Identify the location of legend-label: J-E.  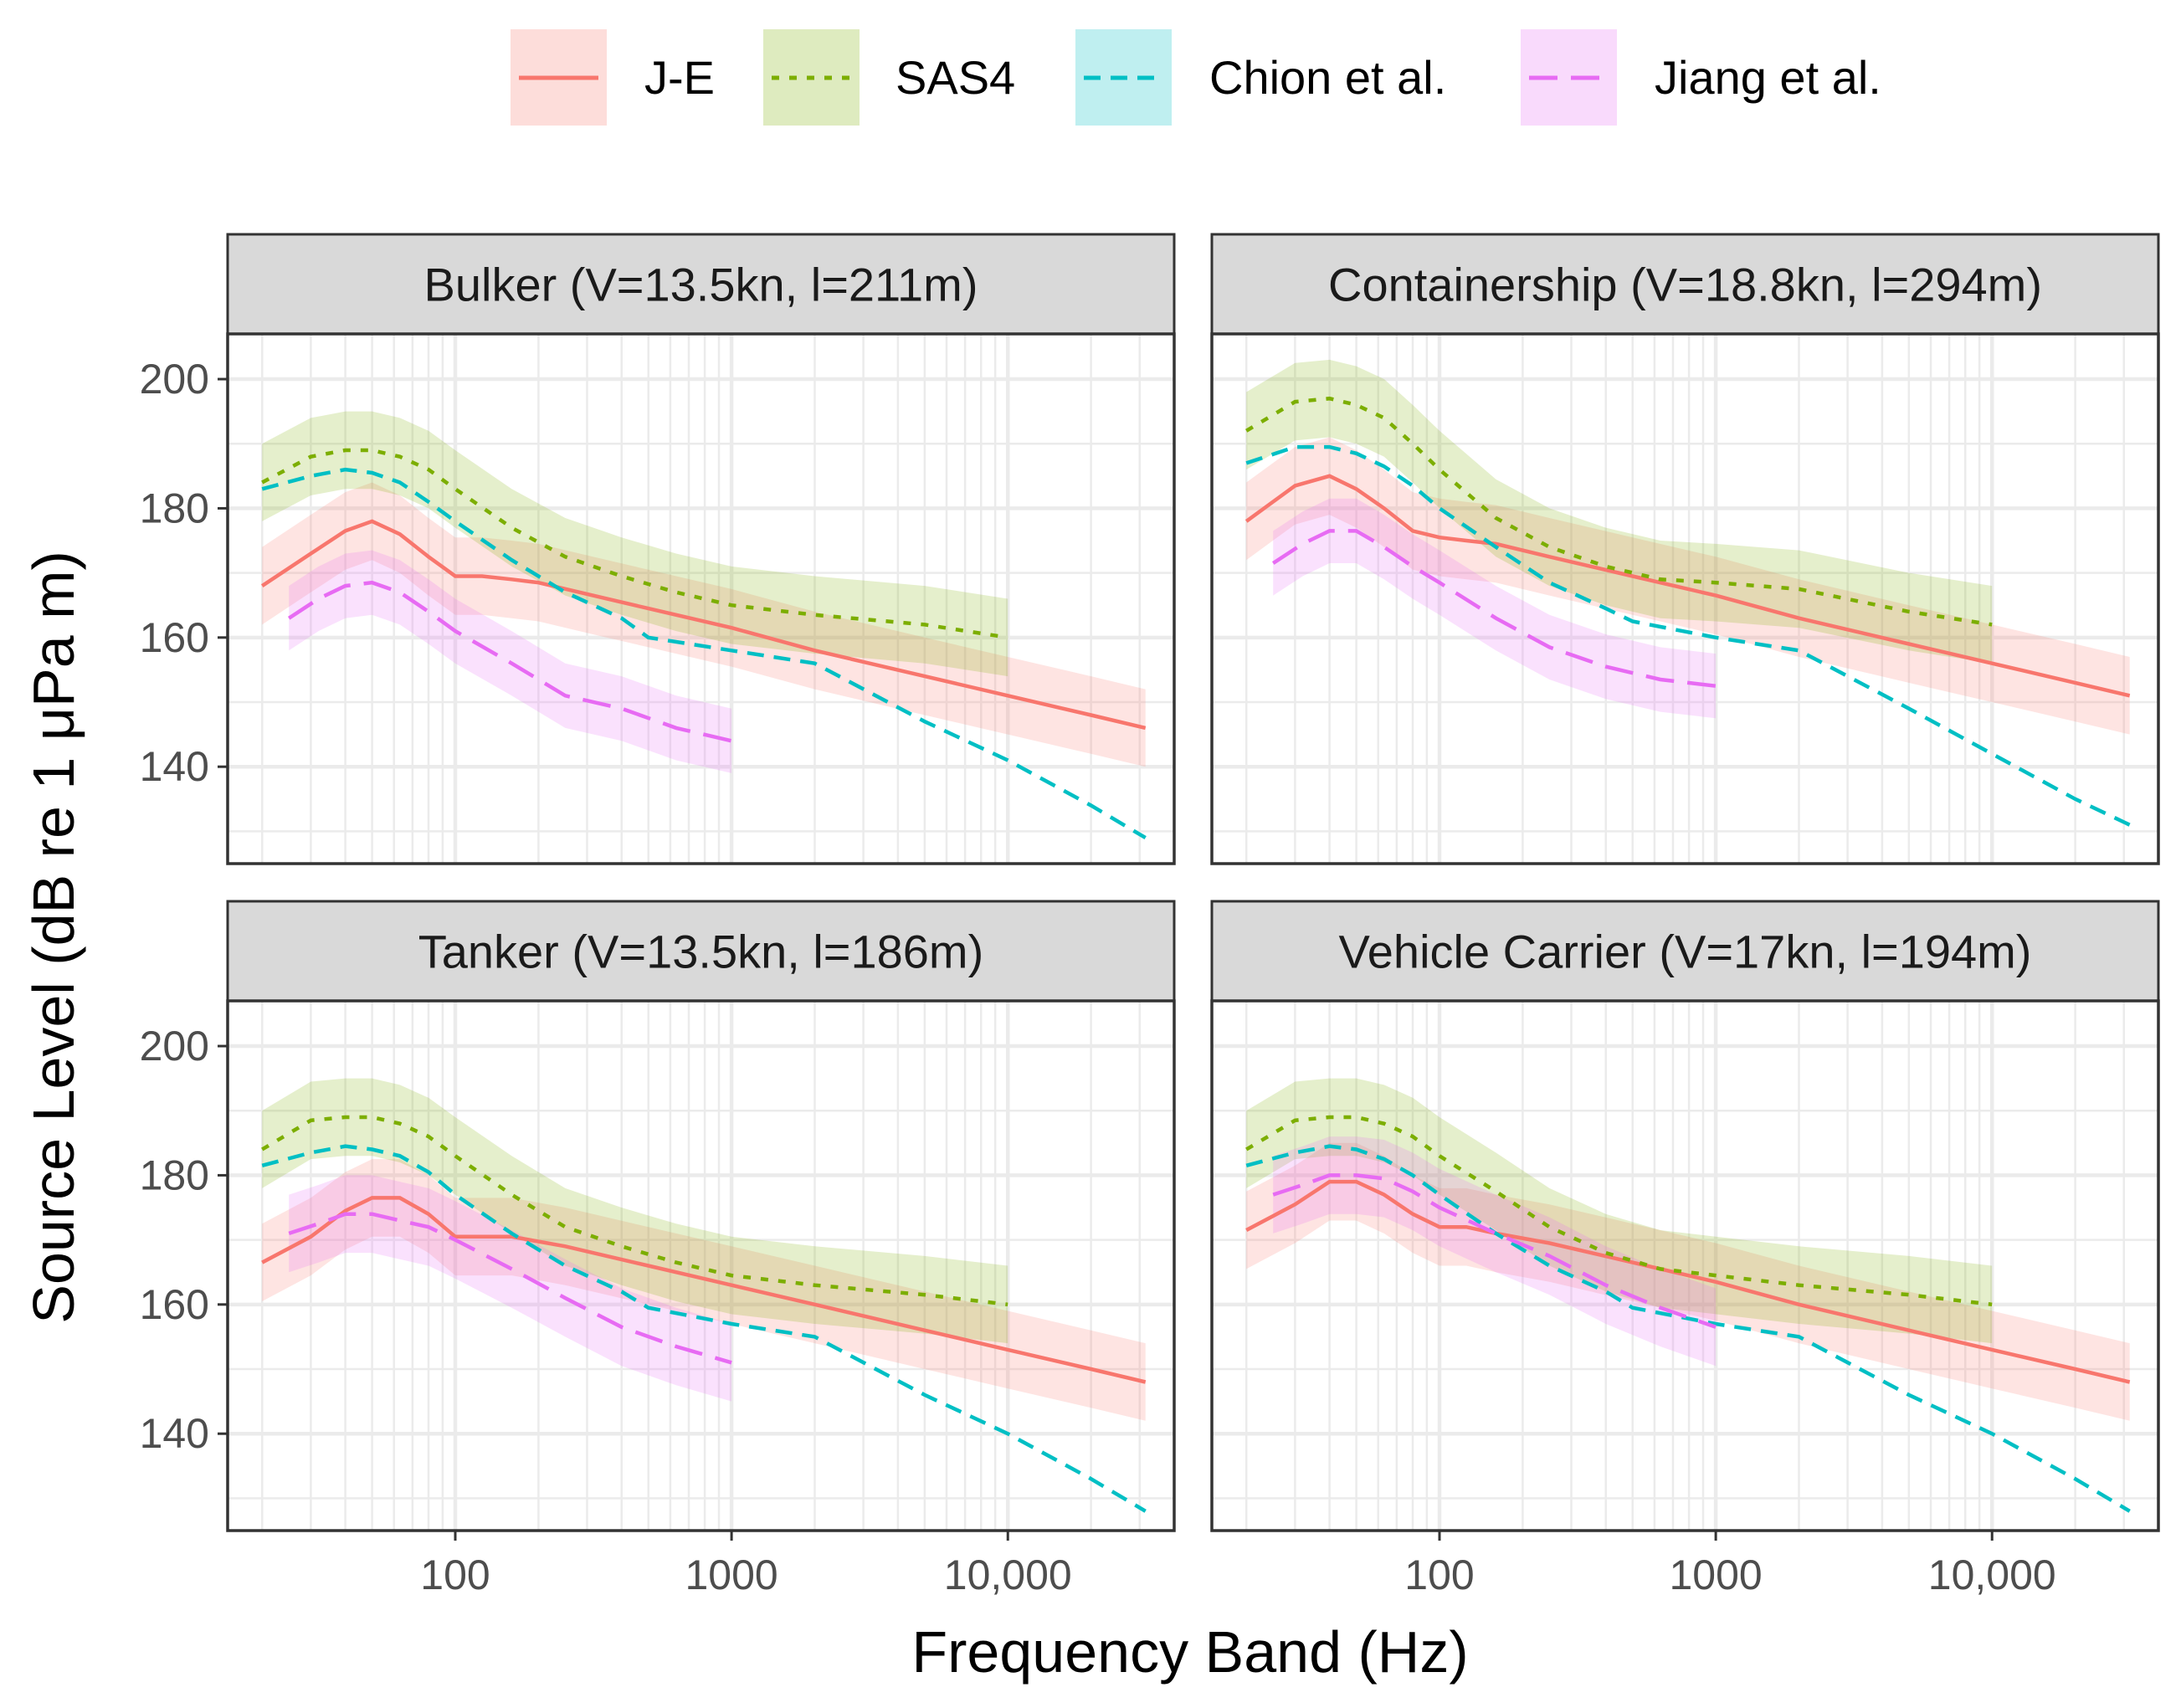
(679, 77).